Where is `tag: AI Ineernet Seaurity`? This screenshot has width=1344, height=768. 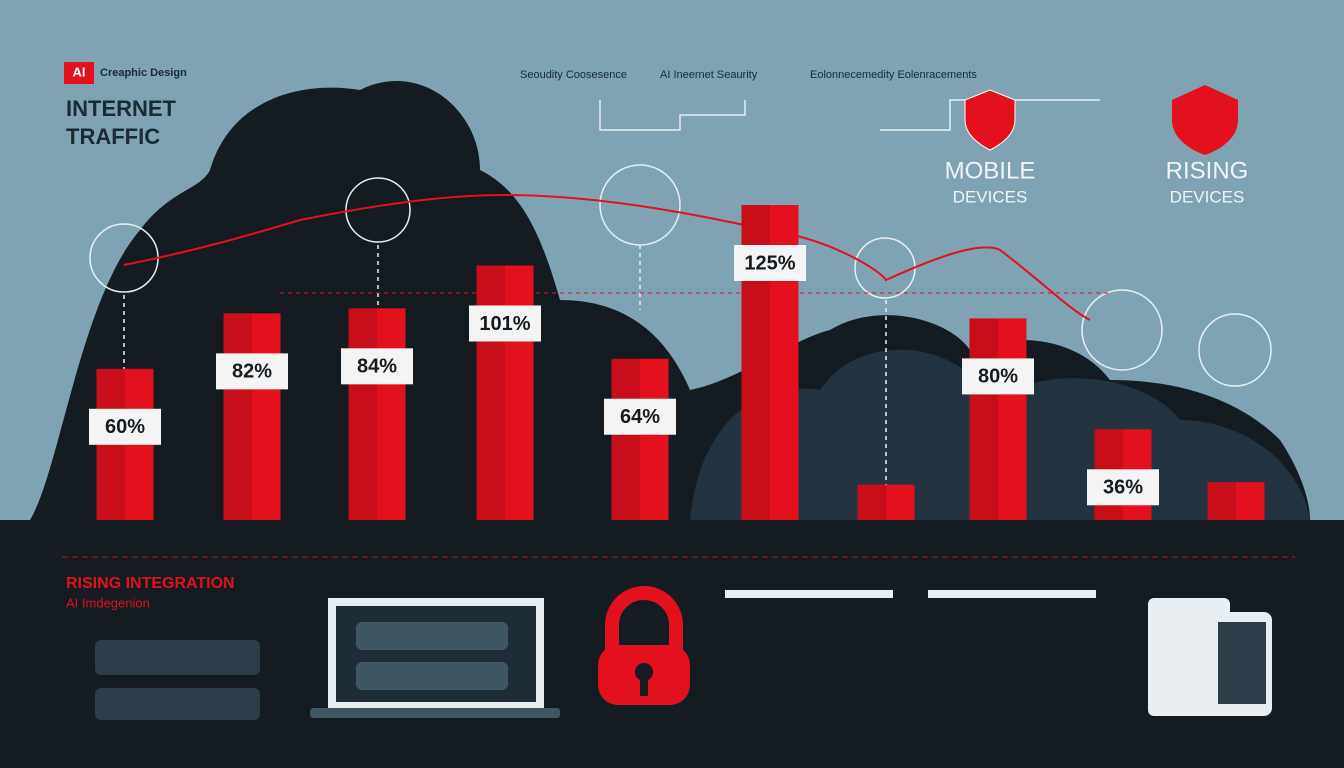
tag: AI Ineernet Seaurity is located at coordinates (709, 75).